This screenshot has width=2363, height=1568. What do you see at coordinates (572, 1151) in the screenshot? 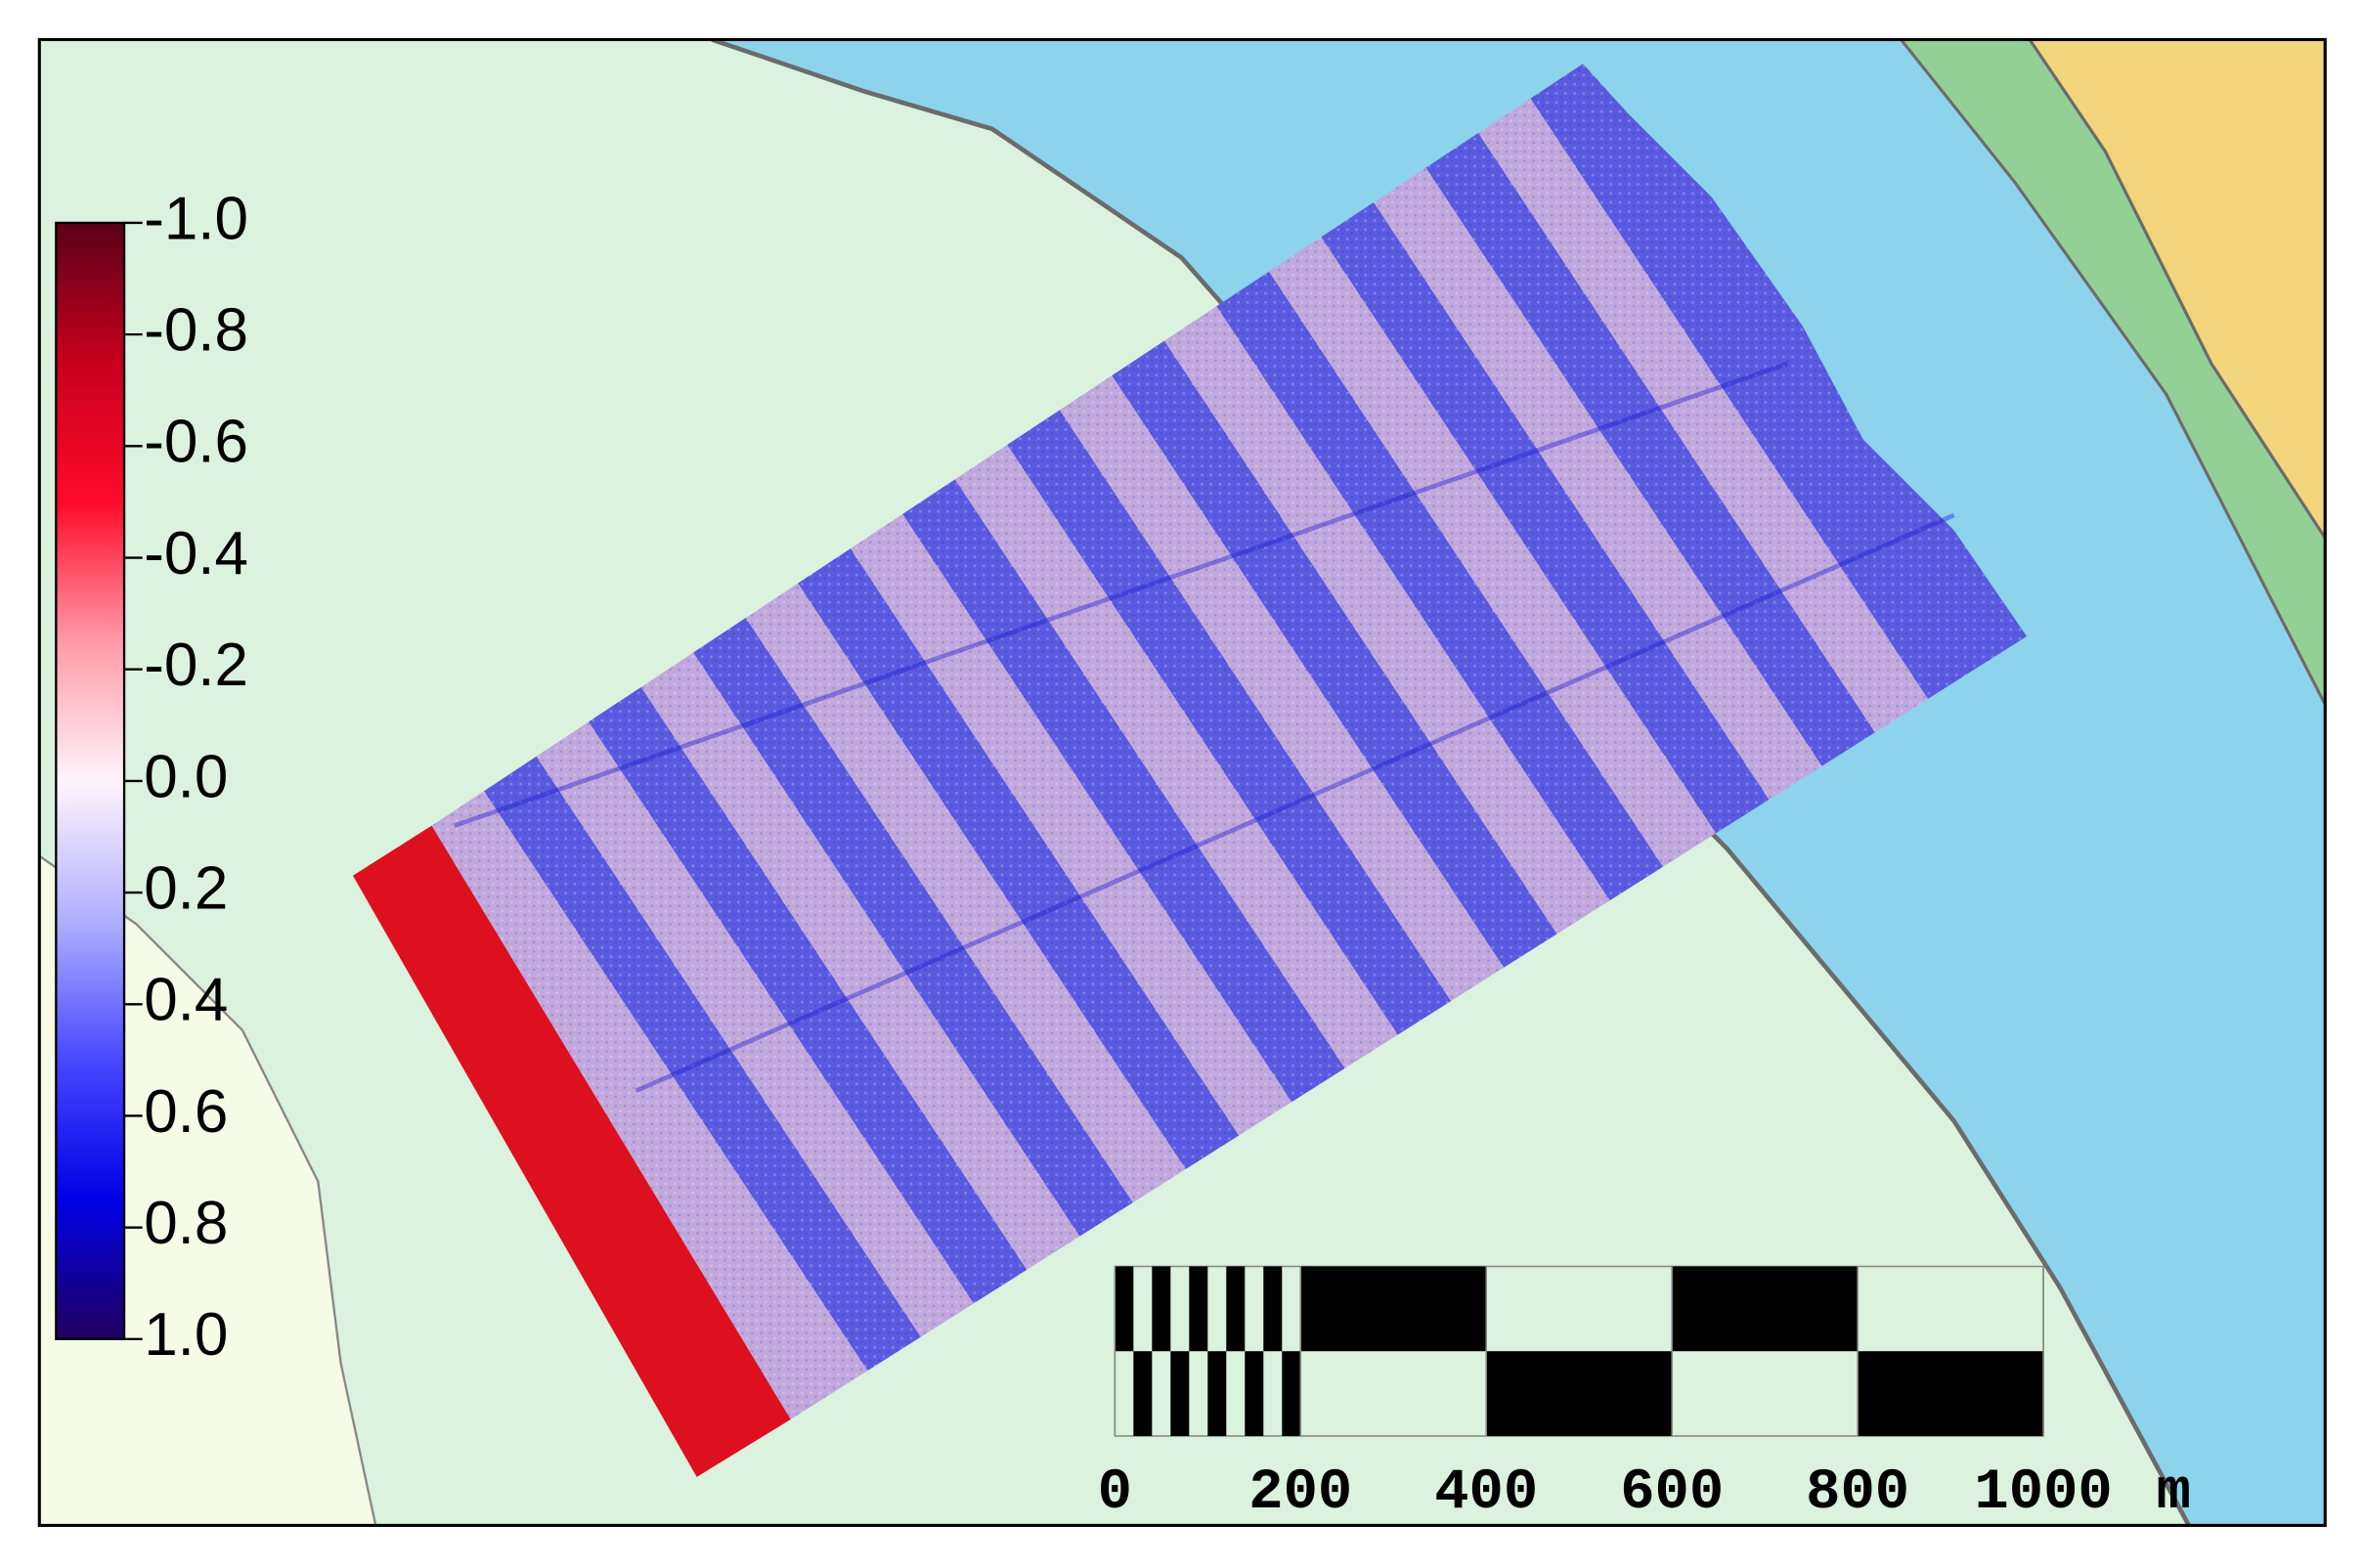
I see `survey-edge` at bounding box center [572, 1151].